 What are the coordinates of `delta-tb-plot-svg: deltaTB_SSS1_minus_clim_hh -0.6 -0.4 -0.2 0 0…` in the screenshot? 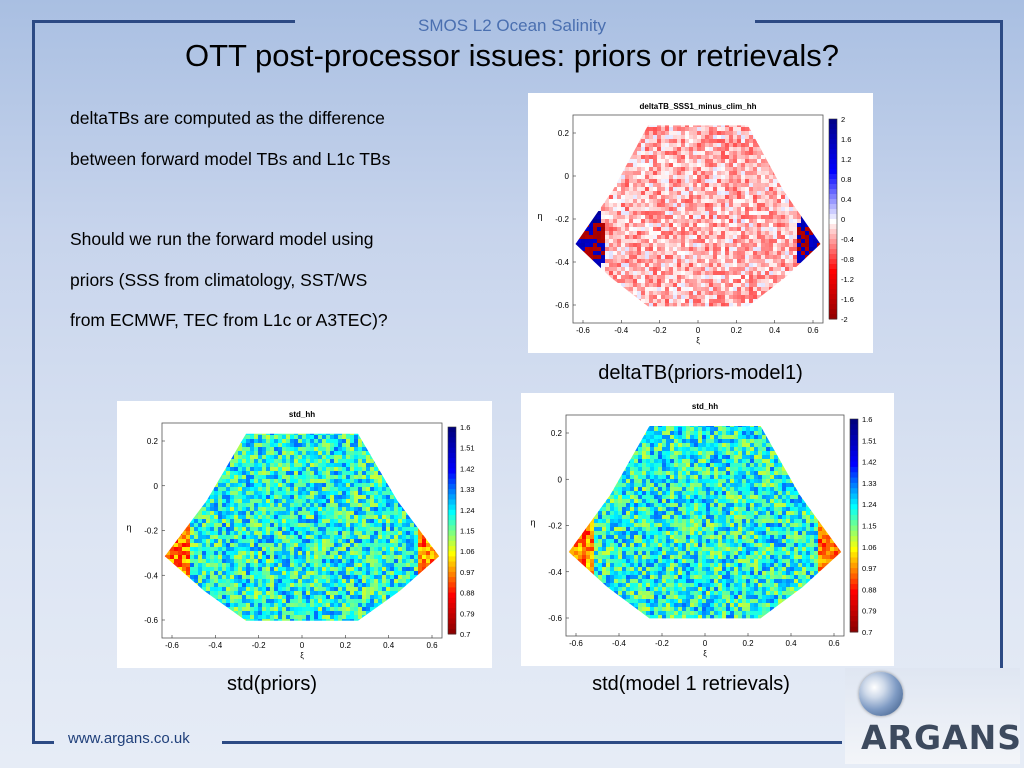 It's located at (695, 223).